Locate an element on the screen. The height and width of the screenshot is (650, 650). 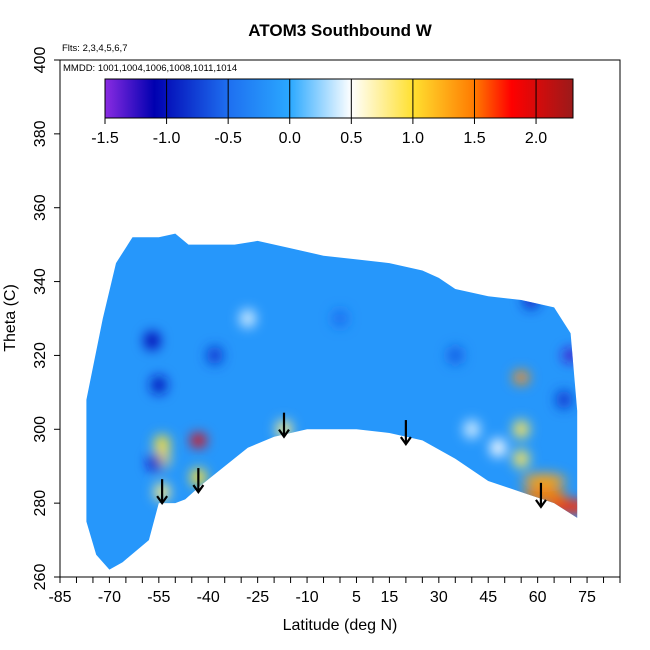
arrow-annotations is located at coordinates (351, 460).